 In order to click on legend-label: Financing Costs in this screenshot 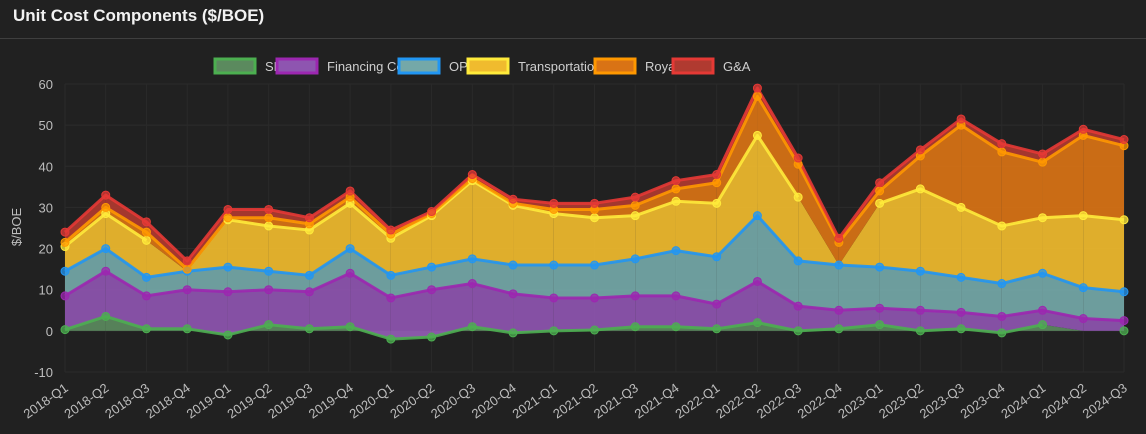, I will do `click(374, 66)`.